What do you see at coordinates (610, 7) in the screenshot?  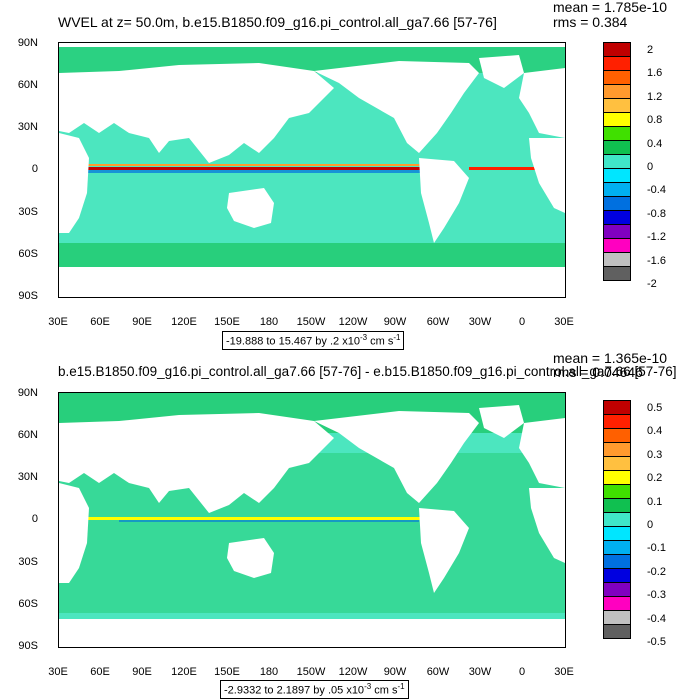 I see `mean-stat: mean = 1.785e-10` at bounding box center [610, 7].